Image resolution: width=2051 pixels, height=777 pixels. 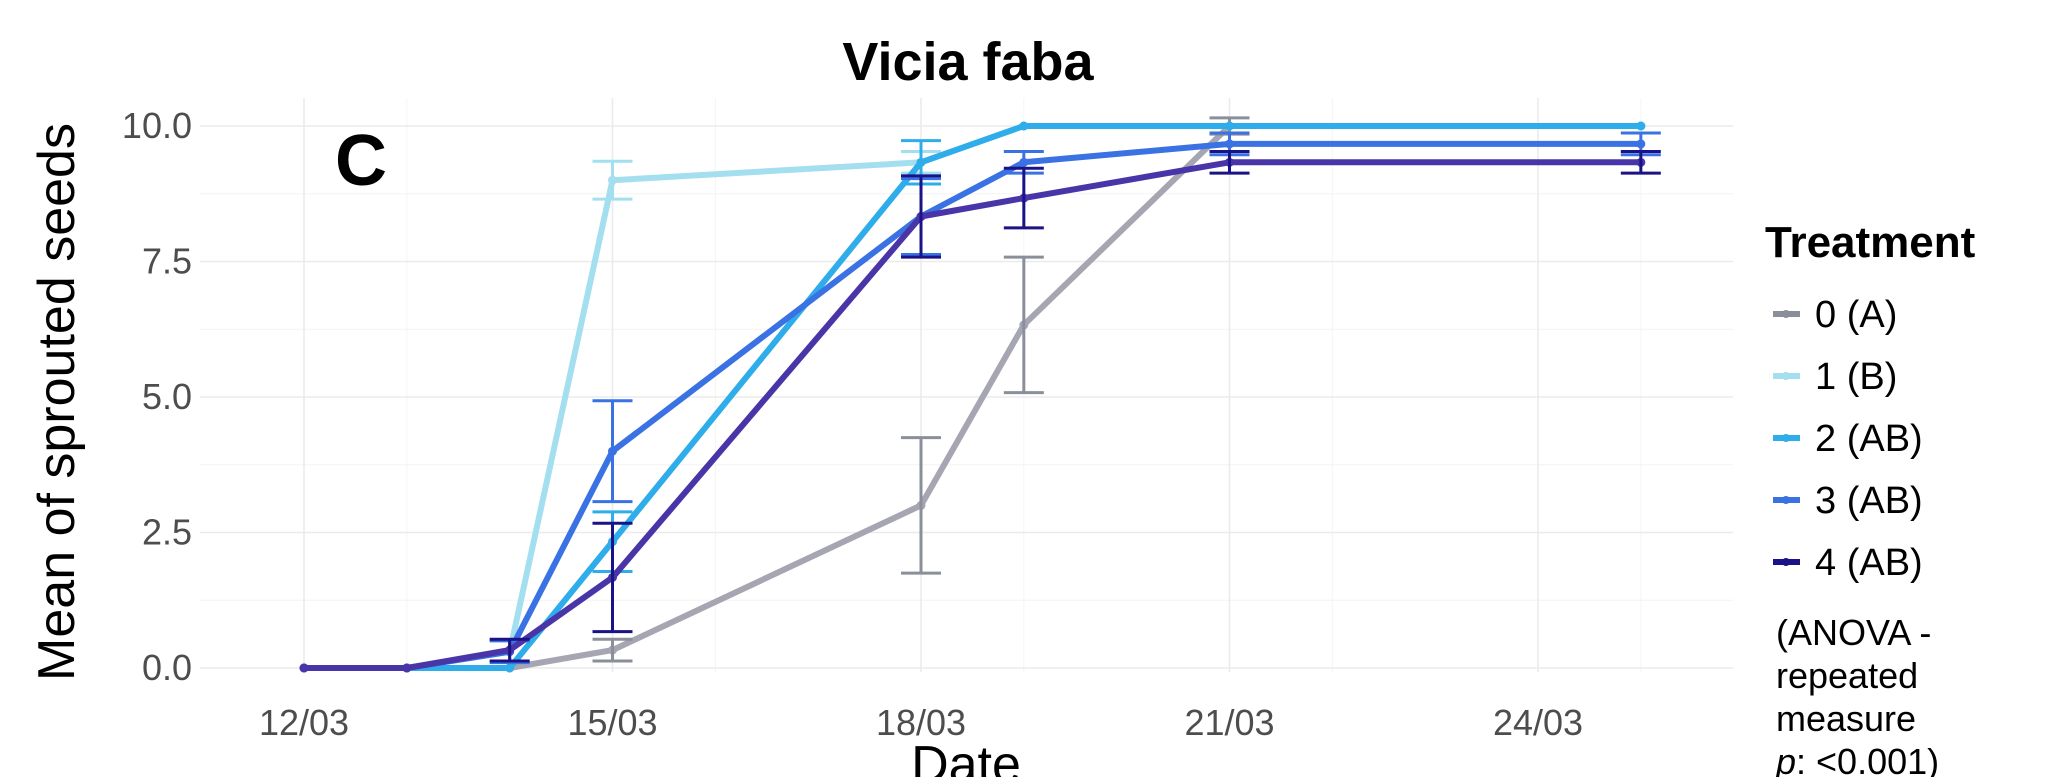 I want to click on x-tick-label: 21/03, so click(x=1229, y=722).